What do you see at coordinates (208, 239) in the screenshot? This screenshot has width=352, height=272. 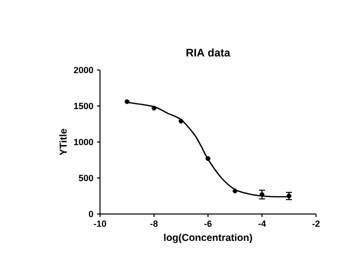 I see `x-axis-title: log(Concentration)` at bounding box center [208, 239].